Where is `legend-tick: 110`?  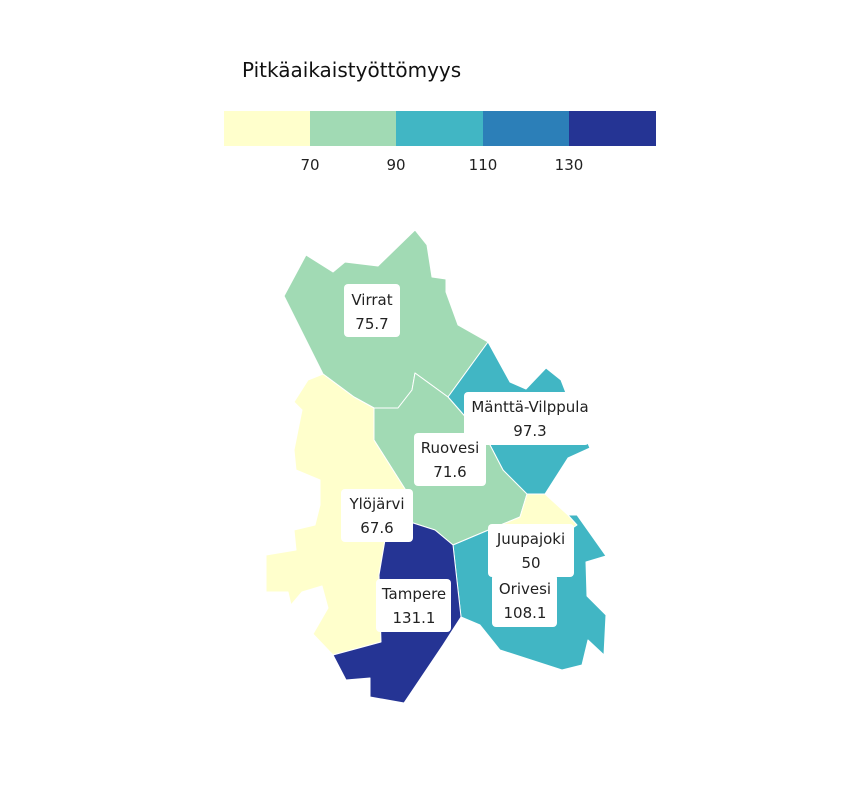
legend-tick: 110 is located at coordinates (483, 165).